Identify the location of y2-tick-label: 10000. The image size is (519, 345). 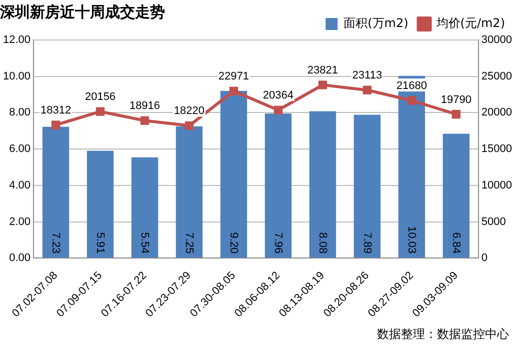
(496, 185).